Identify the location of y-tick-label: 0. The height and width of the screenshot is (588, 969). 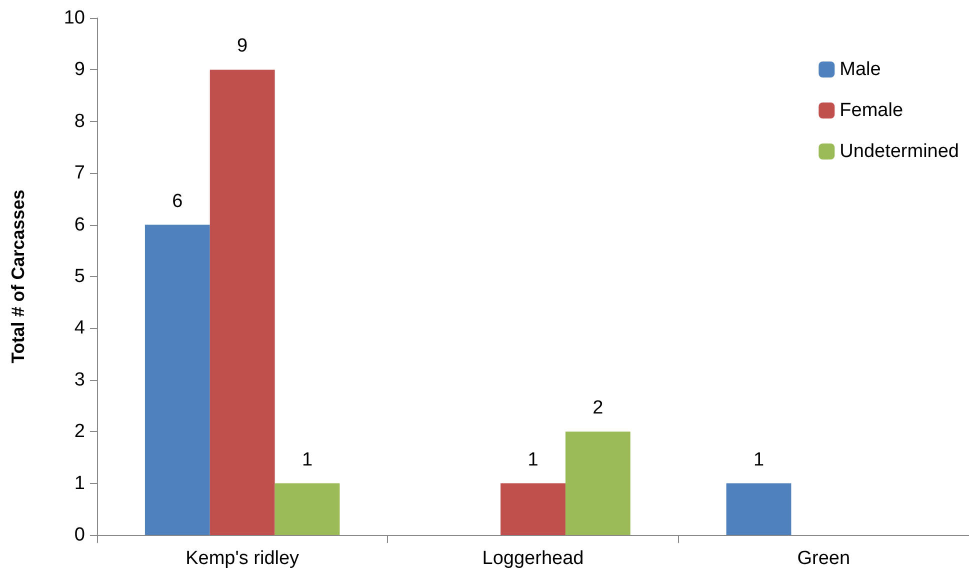
(79, 535).